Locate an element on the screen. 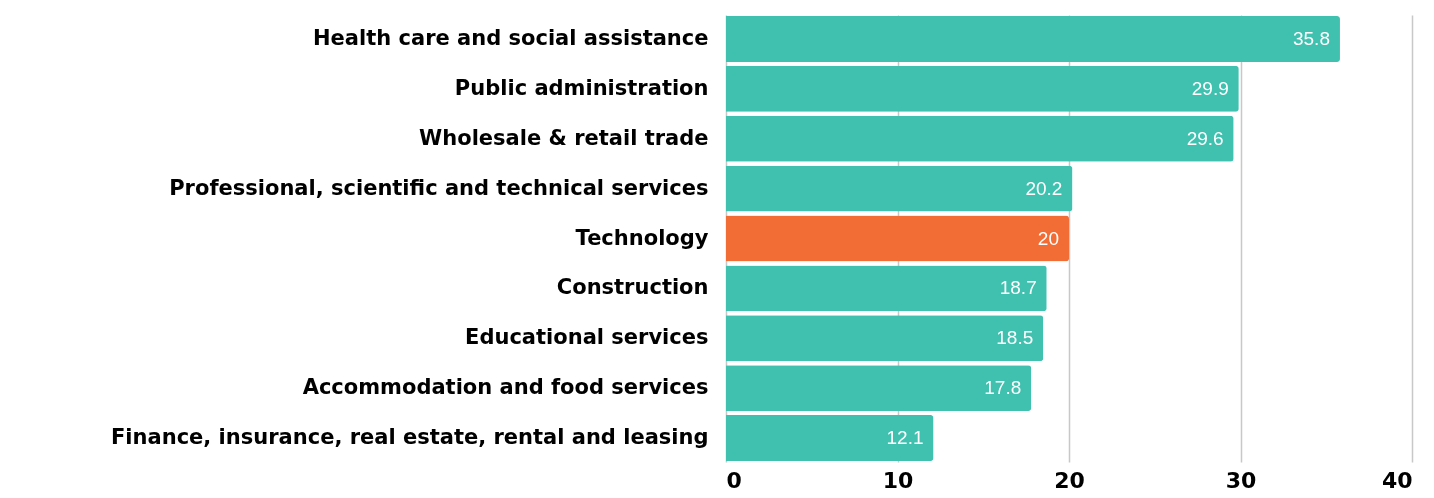 This screenshot has width=1434, height=498. y-tick-label: Technology is located at coordinates (642, 237).